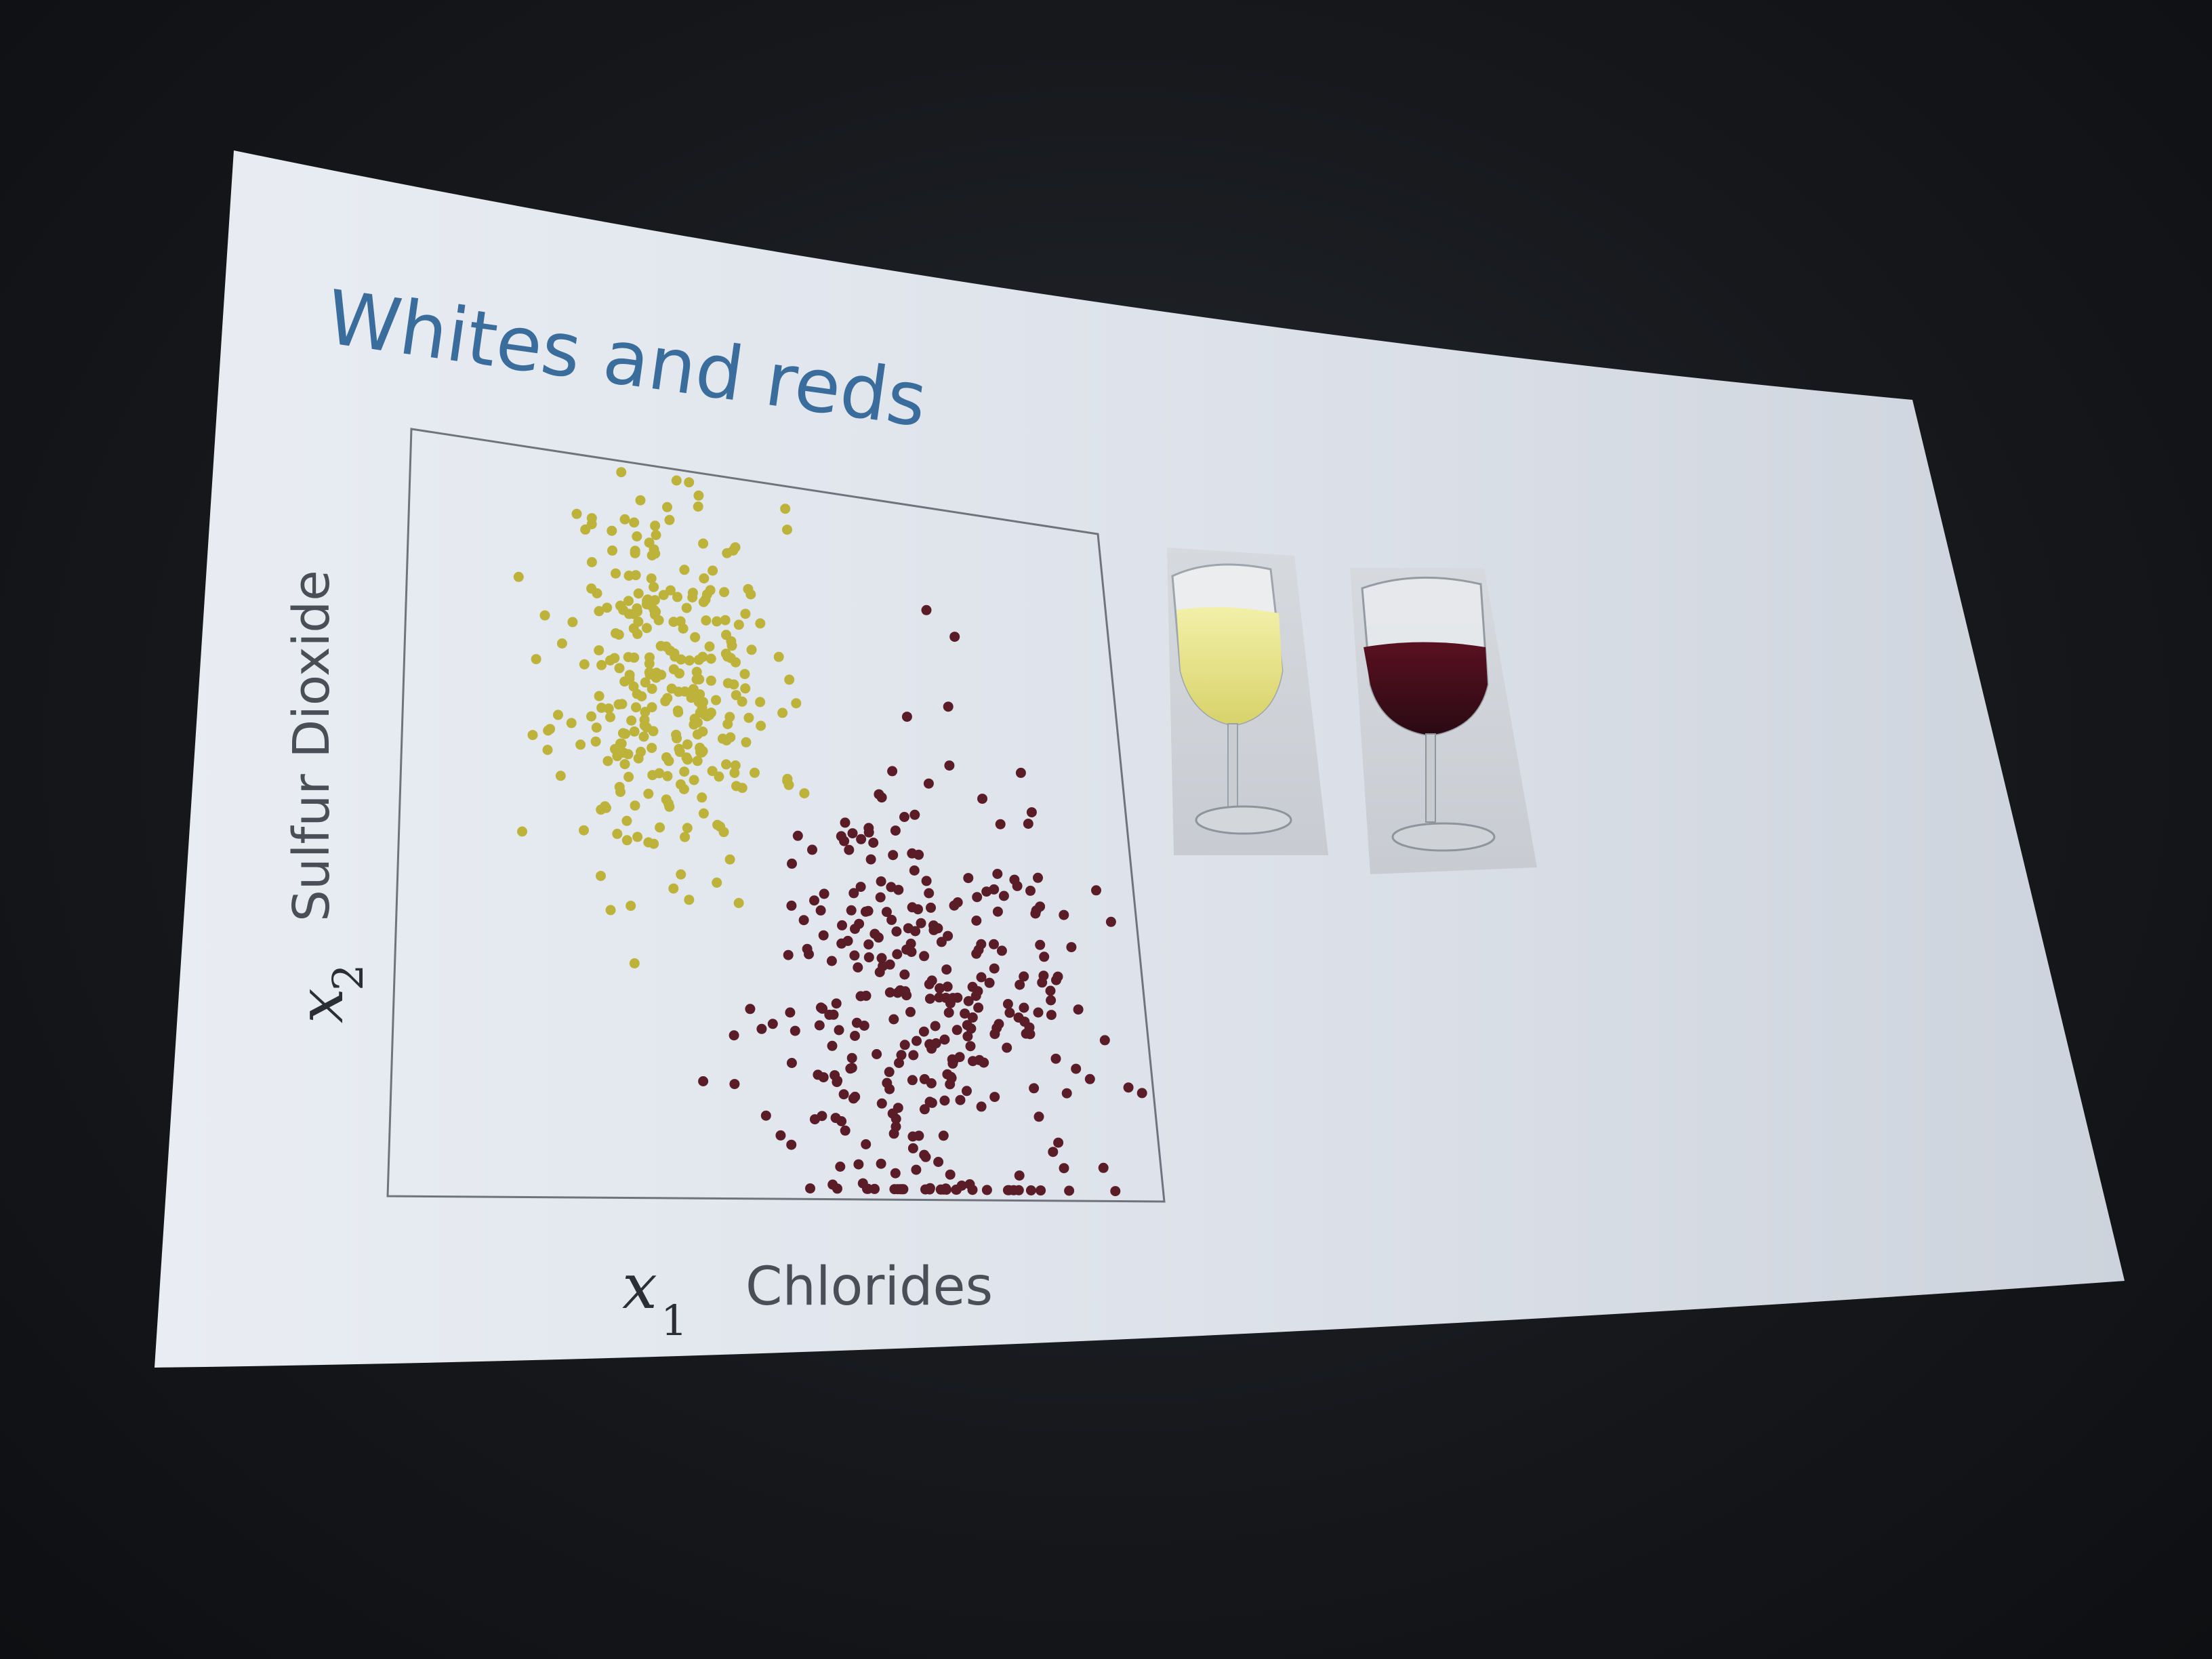 Image resolution: width=2212 pixels, height=1659 pixels. Describe the element at coordinates (639, 1286) in the screenshot. I see `x-axis-symbol: x` at that location.